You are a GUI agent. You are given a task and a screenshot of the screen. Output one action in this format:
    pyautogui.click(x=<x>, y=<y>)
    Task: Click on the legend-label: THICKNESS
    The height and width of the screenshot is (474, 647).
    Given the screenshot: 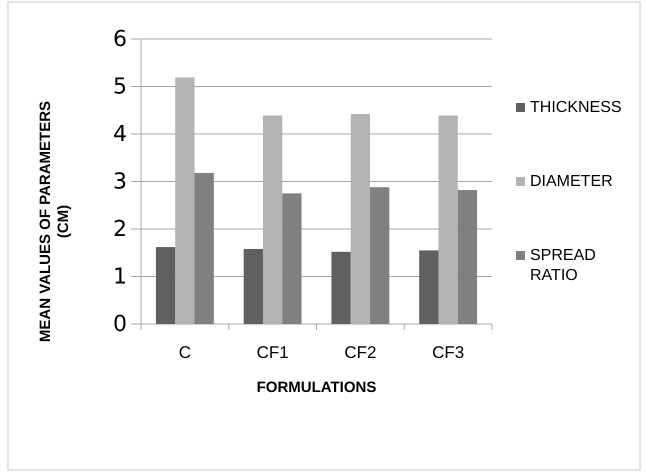 What is the action you would take?
    pyautogui.click(x=576, y=107)
    